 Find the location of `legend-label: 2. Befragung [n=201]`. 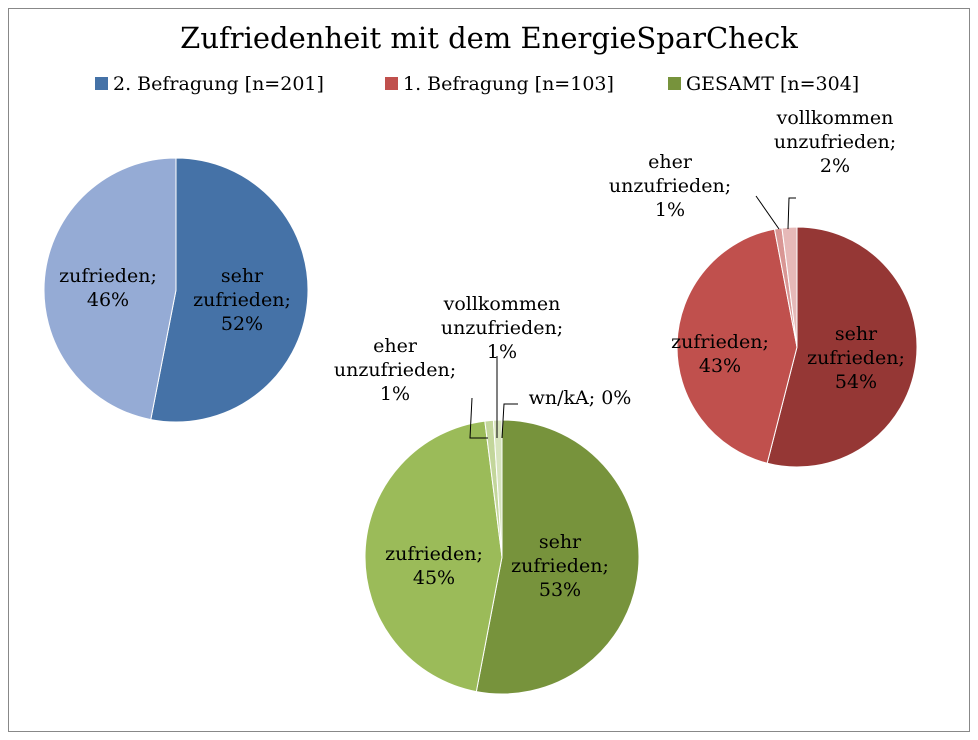

legend-label: 2. Befragung [n=201] is located at coordinates (218, 84).